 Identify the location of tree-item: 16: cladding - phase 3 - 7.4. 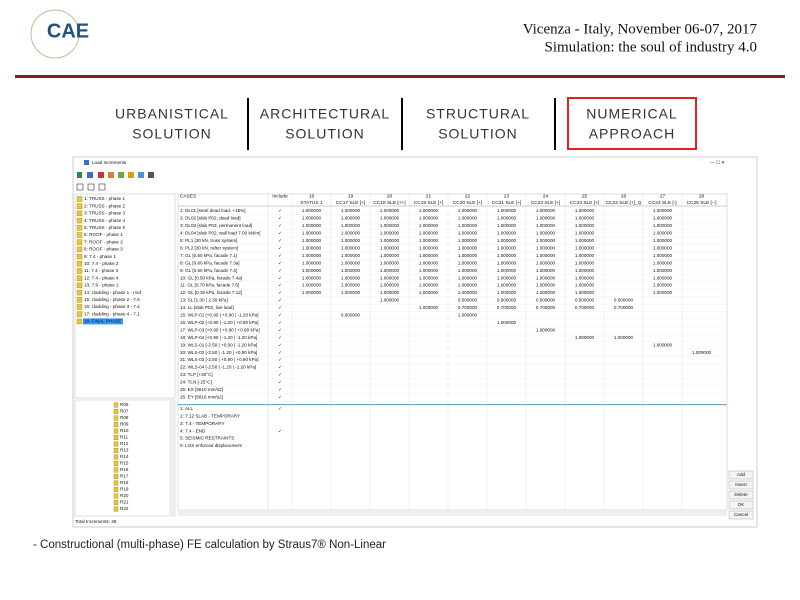
(112, 306).